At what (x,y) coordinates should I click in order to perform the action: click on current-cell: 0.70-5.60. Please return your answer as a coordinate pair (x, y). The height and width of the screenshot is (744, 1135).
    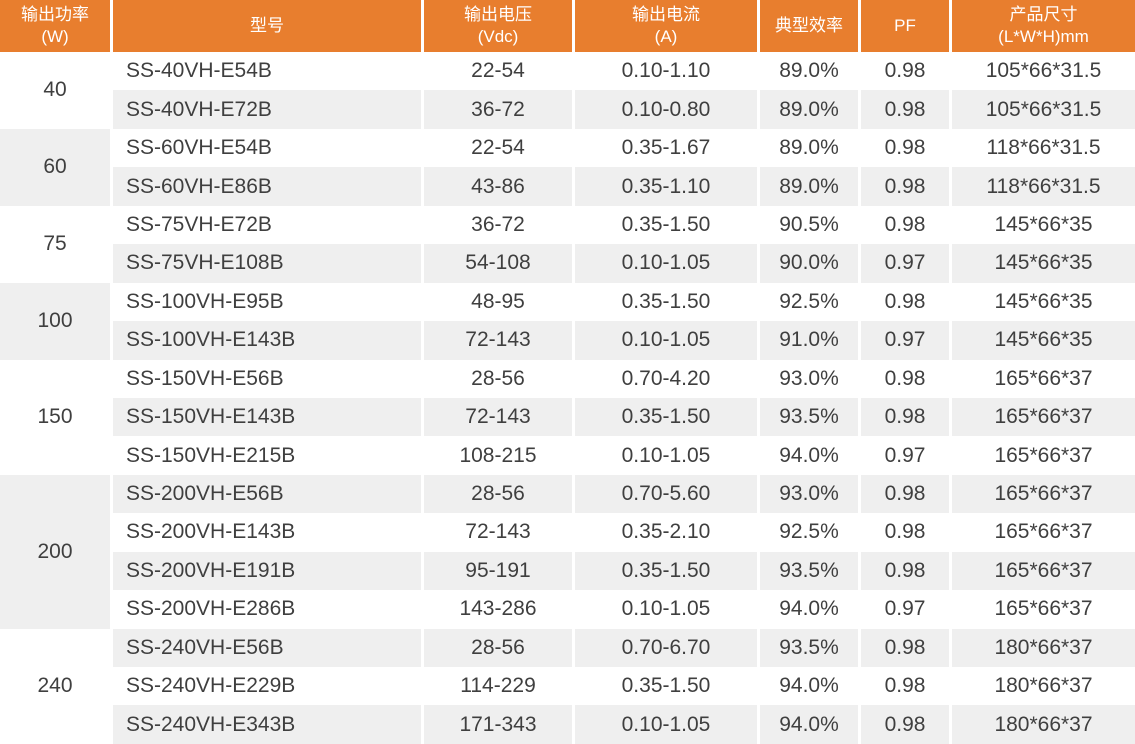
    Looking at the image, I should click on (667, 494).